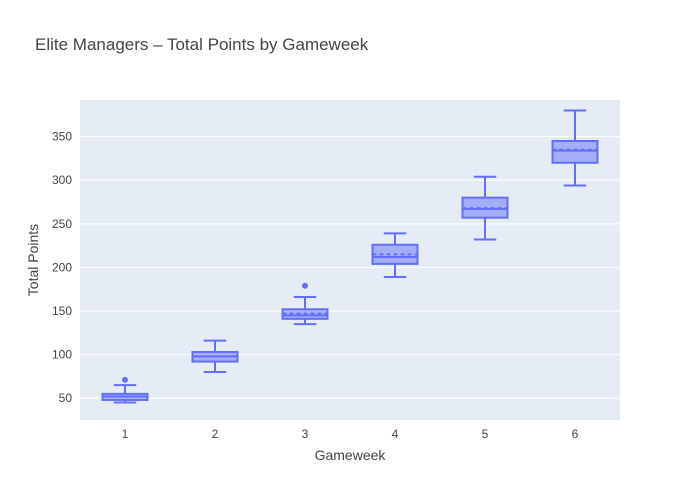  What do you see at coordinates (395, 434) in the screenshot?
I see `x-tick-label: 4` at bounding box center [395, 434].